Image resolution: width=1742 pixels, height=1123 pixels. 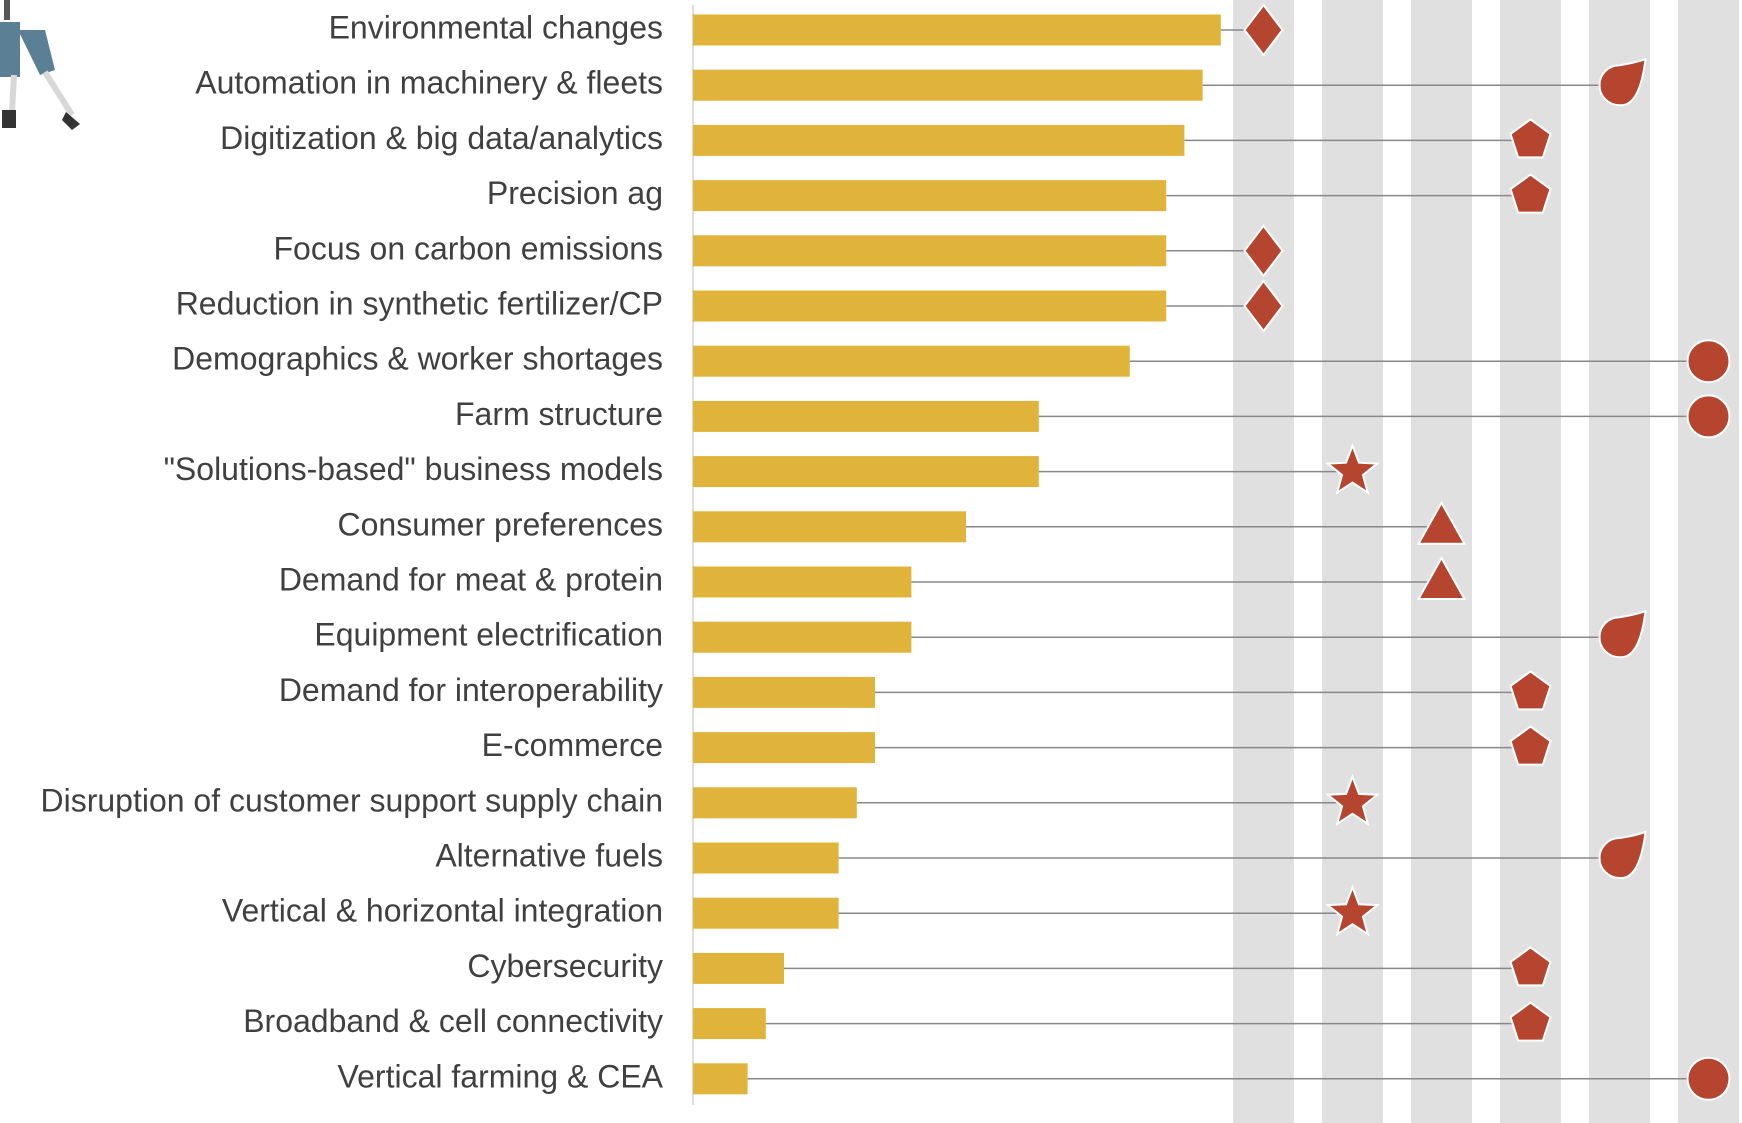 I want to click on y-tick-label: Reduction in synthetic fertilizer/CP, so click(x=419, y=303).